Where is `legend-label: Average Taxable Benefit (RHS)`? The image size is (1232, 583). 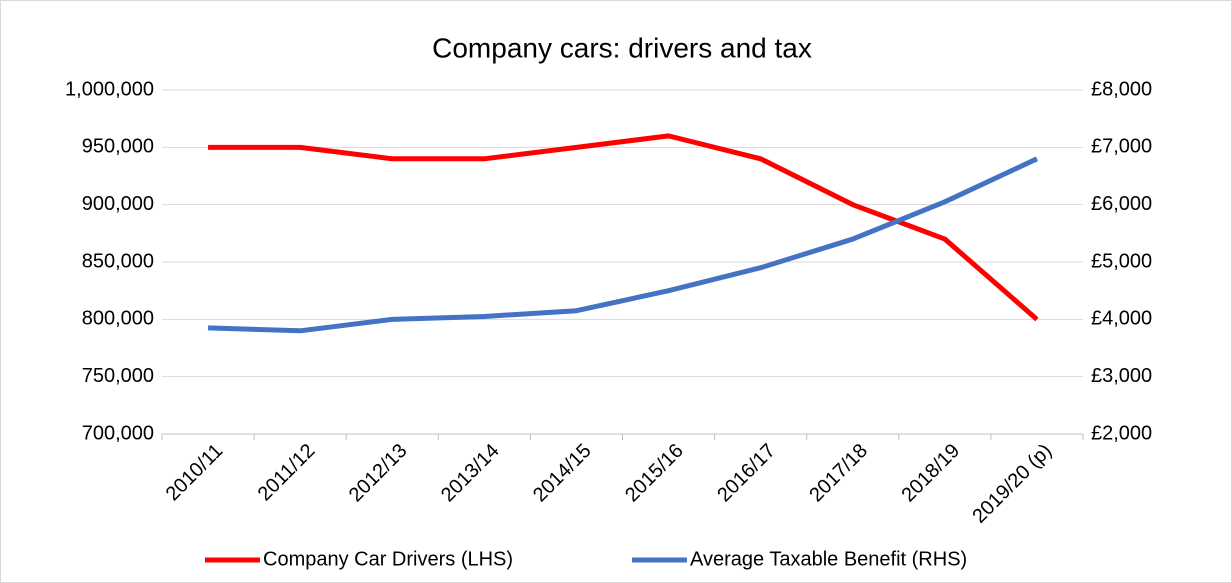
legend-label: Average Taxable Benefit (RHS) is located at coordinates (828, 559).